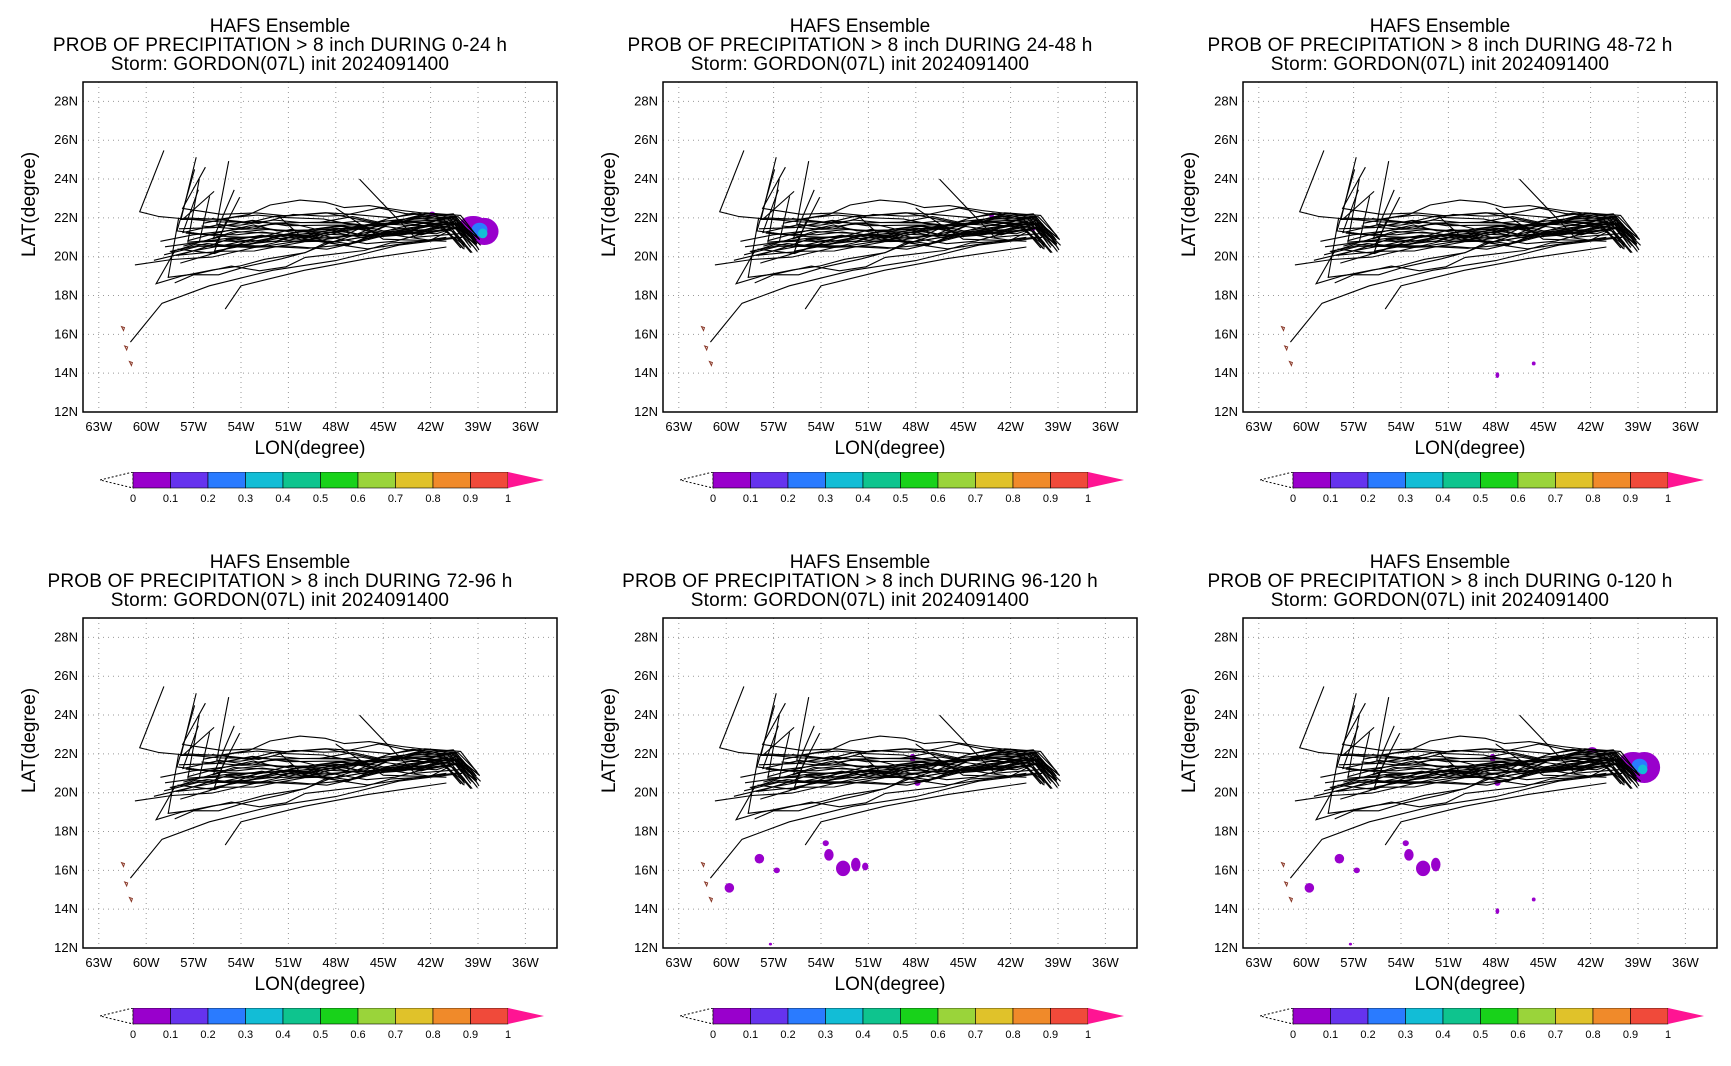  What do you see at coordinates (1401, 426) in the screenshot?
I see `lon-tick-label: 54W` at bounding box center [1401, 426].